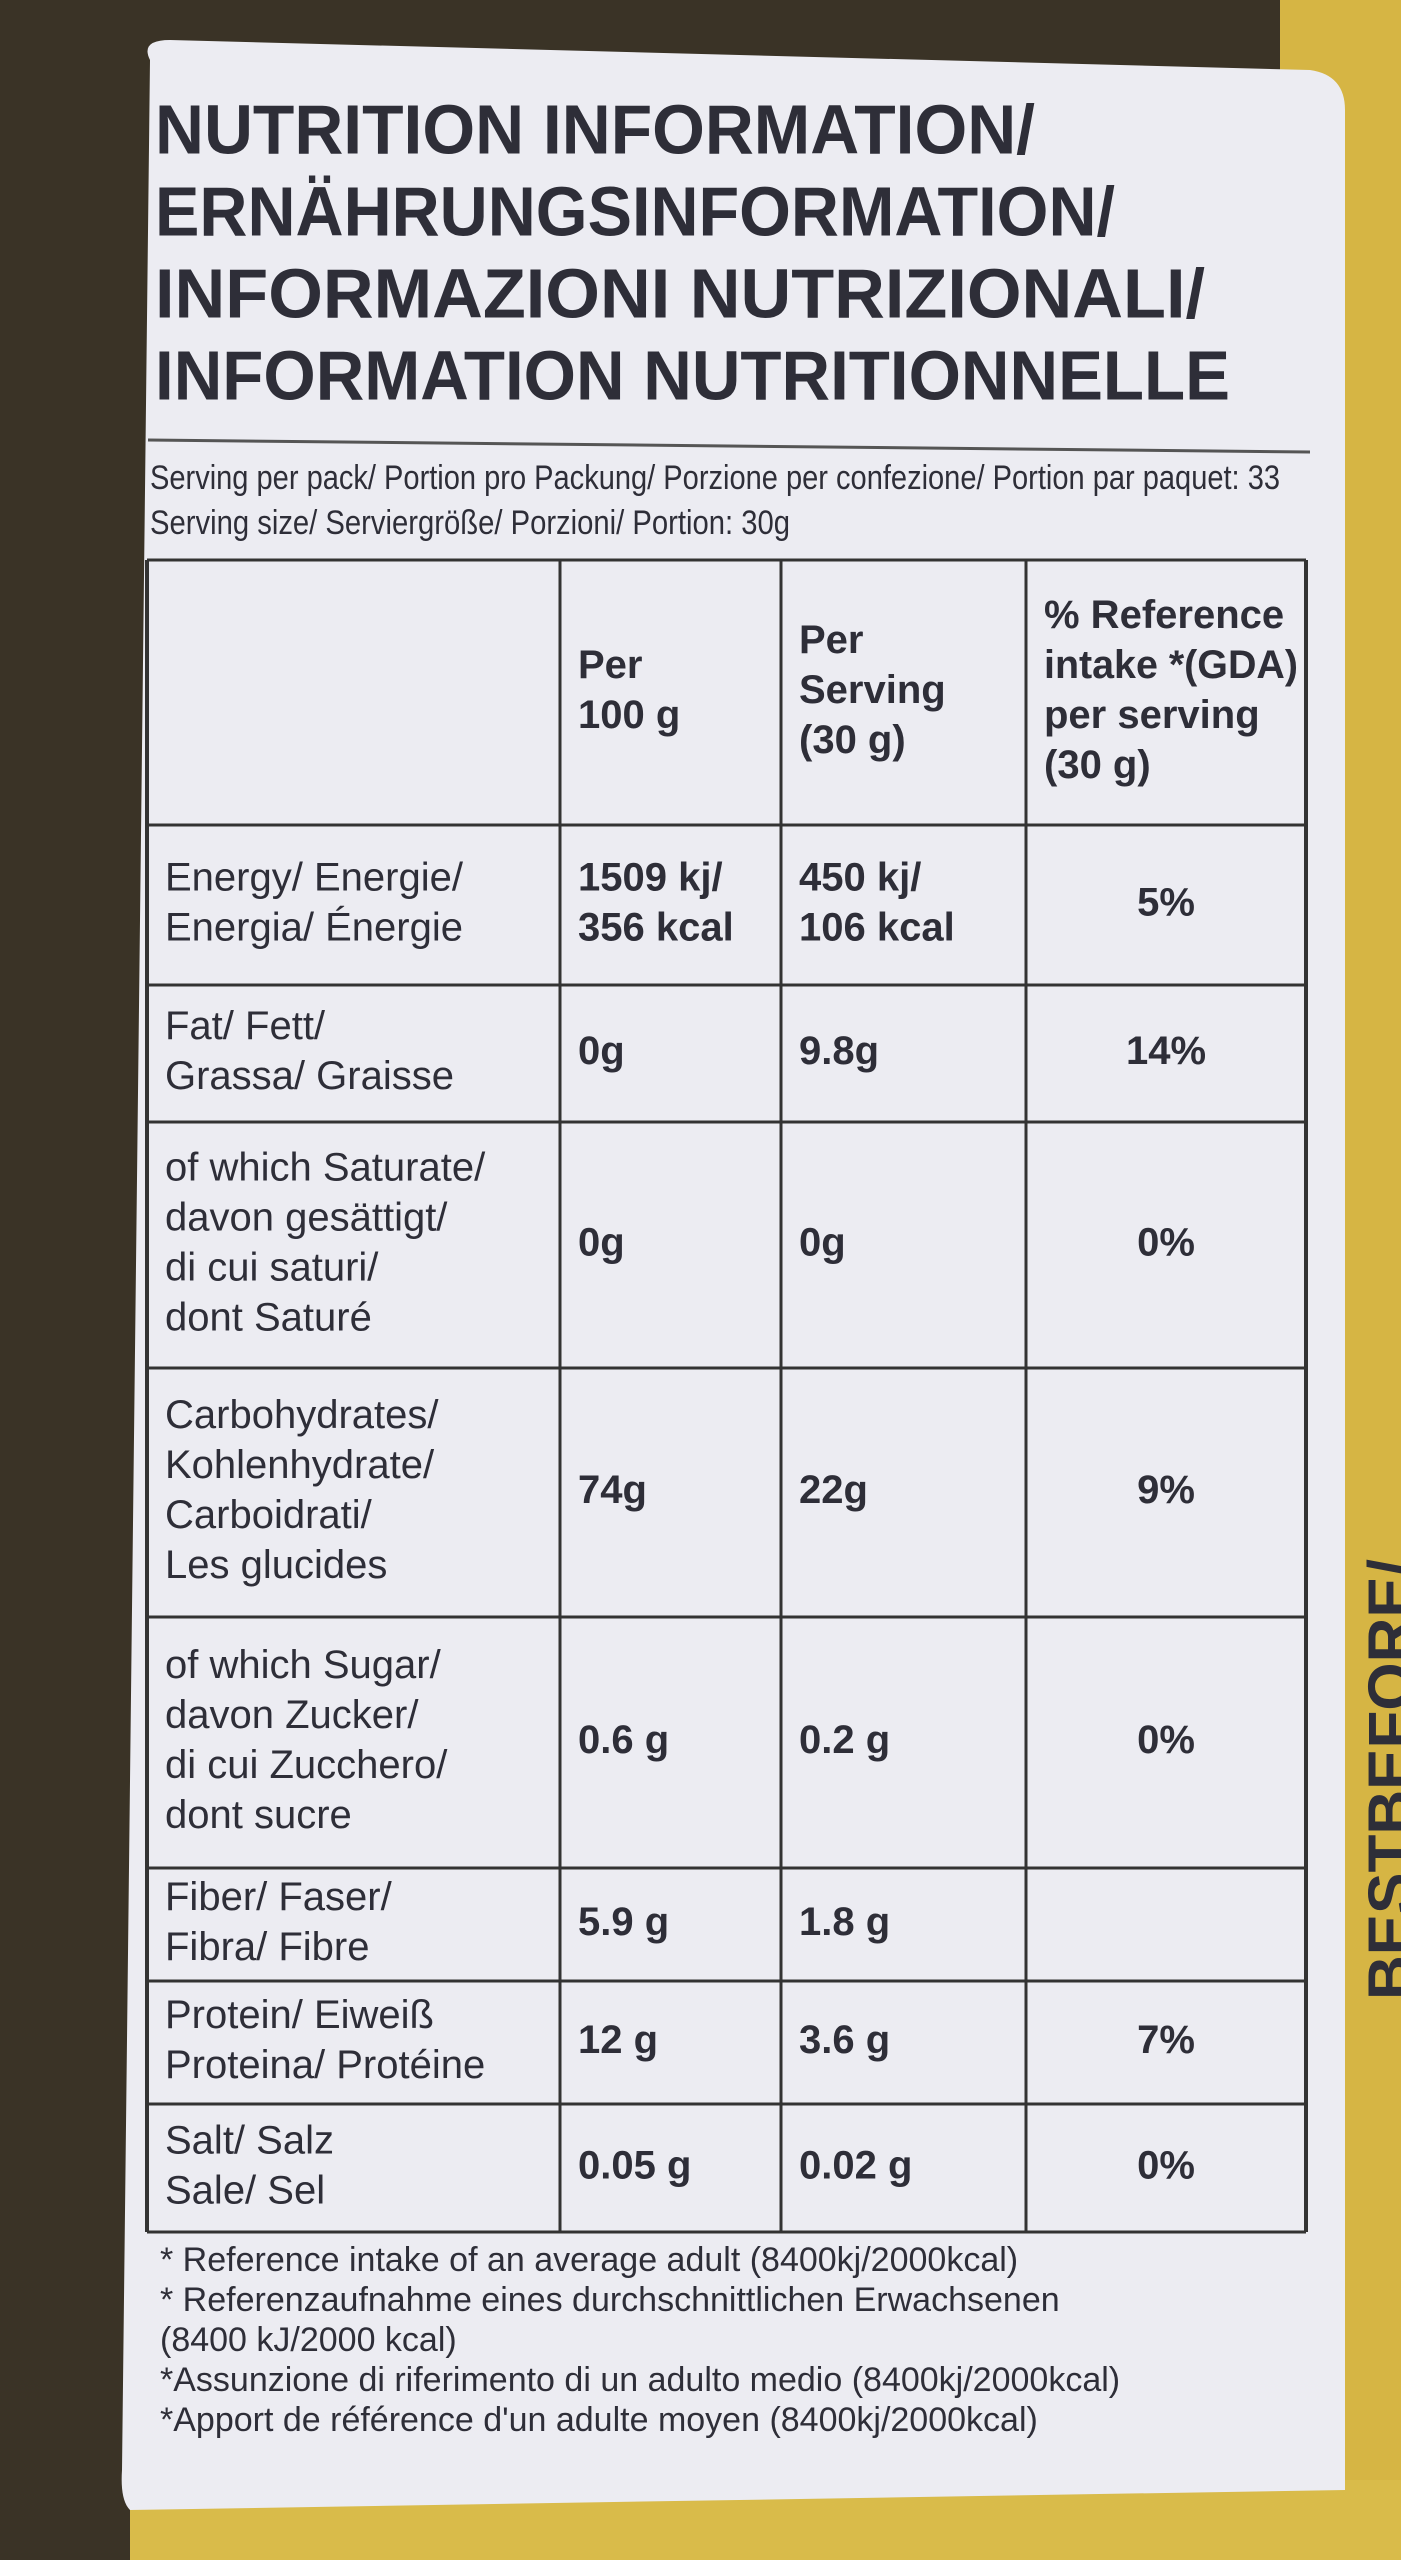 This screenshot has width=1401, height=2565. Describe the element at coordinates (267, 1947) in the screenshot. I see `cell-text: Fibra/ Fibre` at that location.